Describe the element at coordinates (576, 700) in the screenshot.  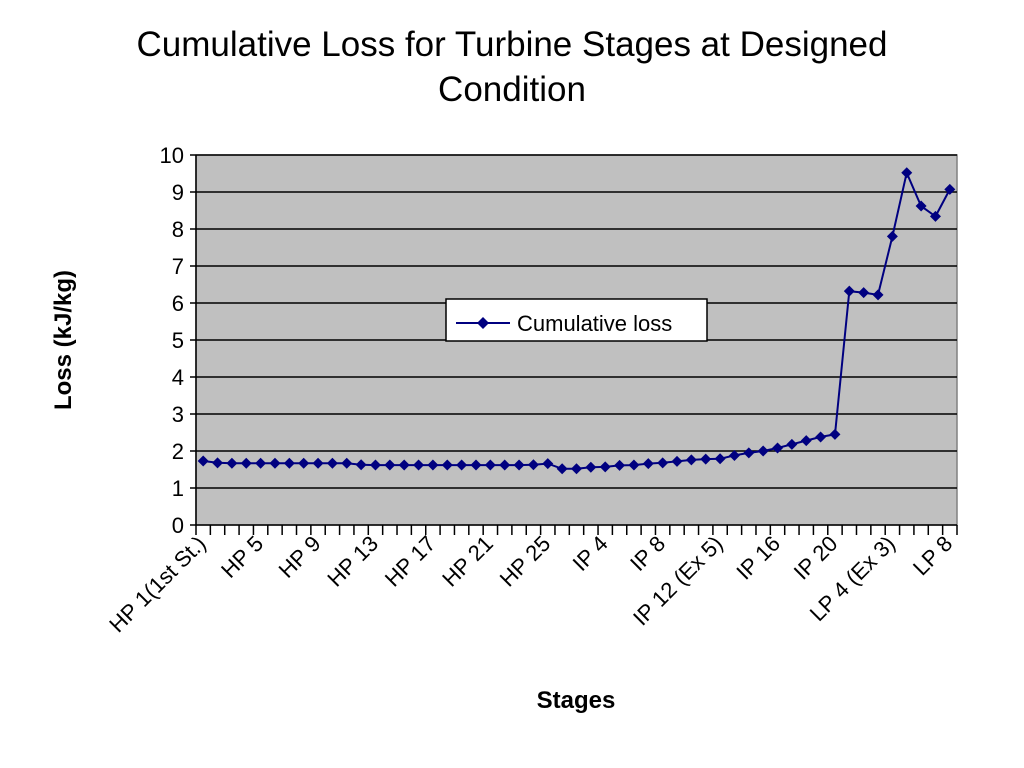
I see `x-axis-title: Stages` at that location.